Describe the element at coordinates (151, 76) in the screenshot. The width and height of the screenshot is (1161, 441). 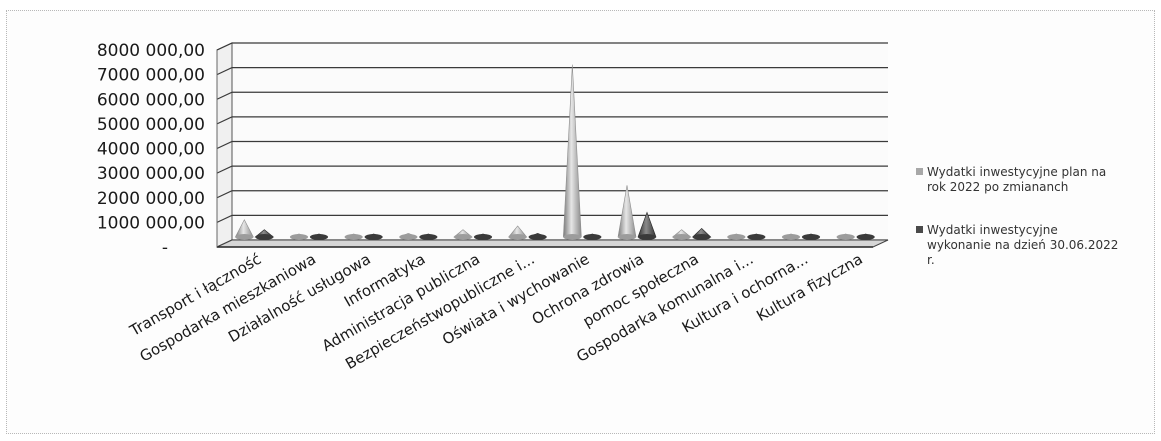
I see `y-tick-label: 7000 000,00` at that location.